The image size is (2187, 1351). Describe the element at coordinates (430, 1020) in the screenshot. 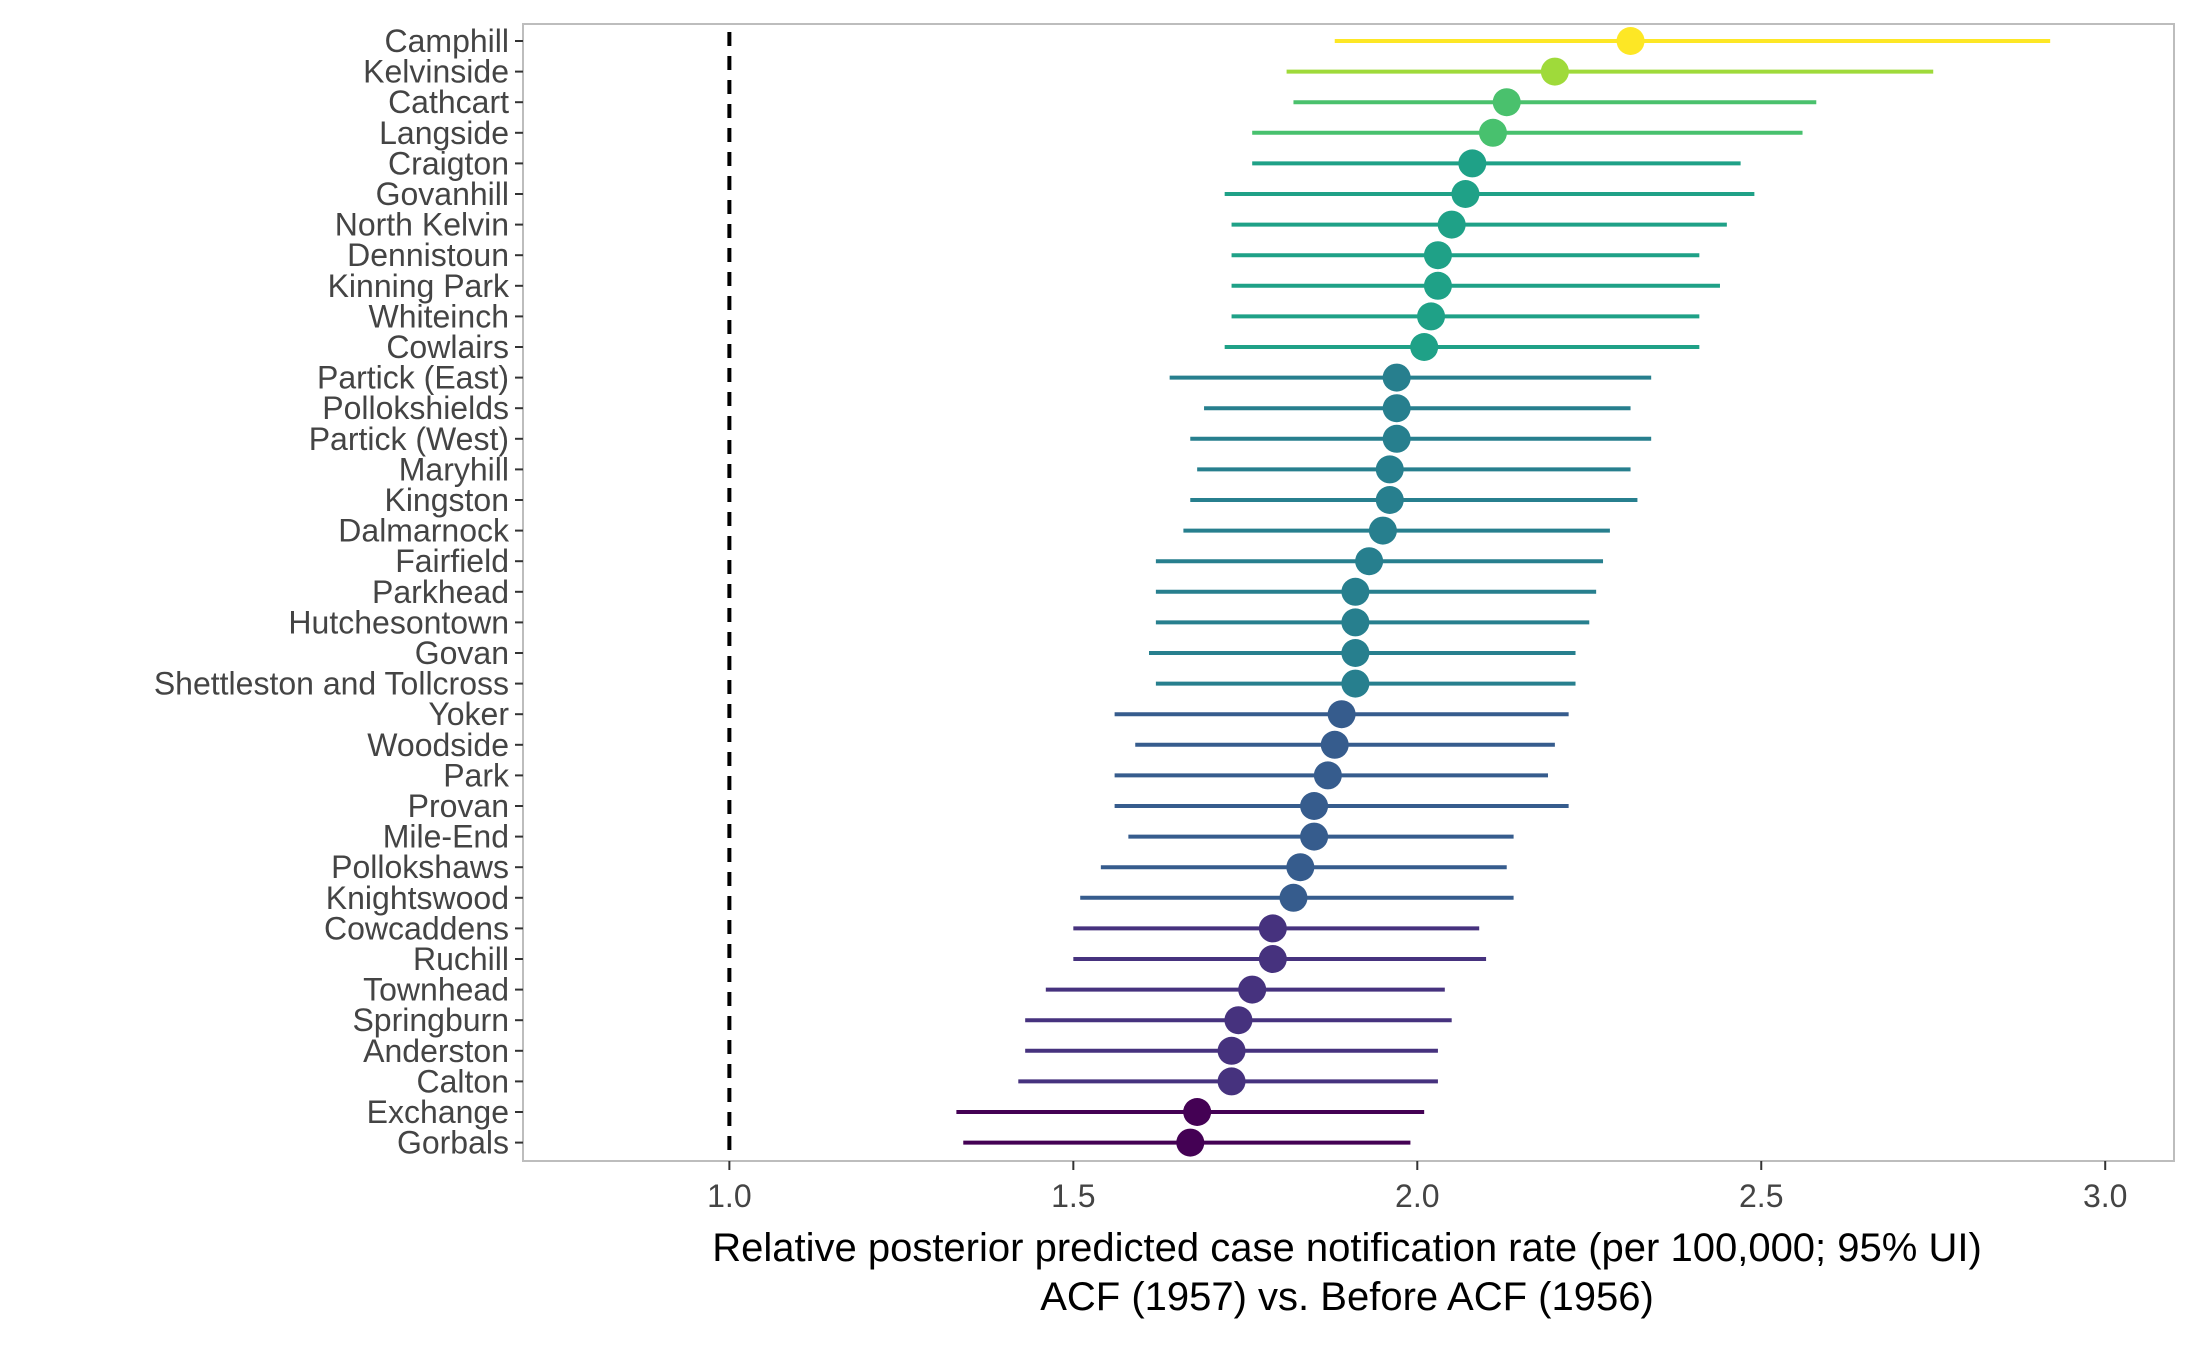

I see `y-tick-label-springburn: Springburn` at that location.